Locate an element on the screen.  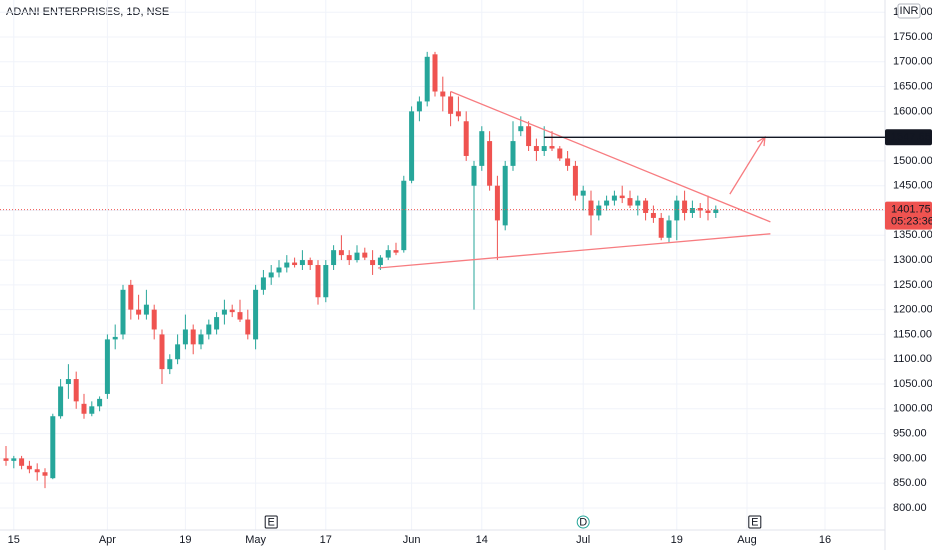
y-tick-label: 1200.00 is located at coordinates (912, 310).